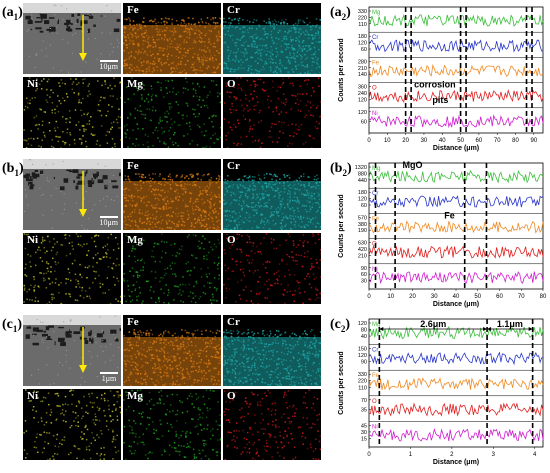 The image size is (550, 473). Describe the element at coordinates (32, 240) in the screenshot. I see `map-label: Ni` at that location.